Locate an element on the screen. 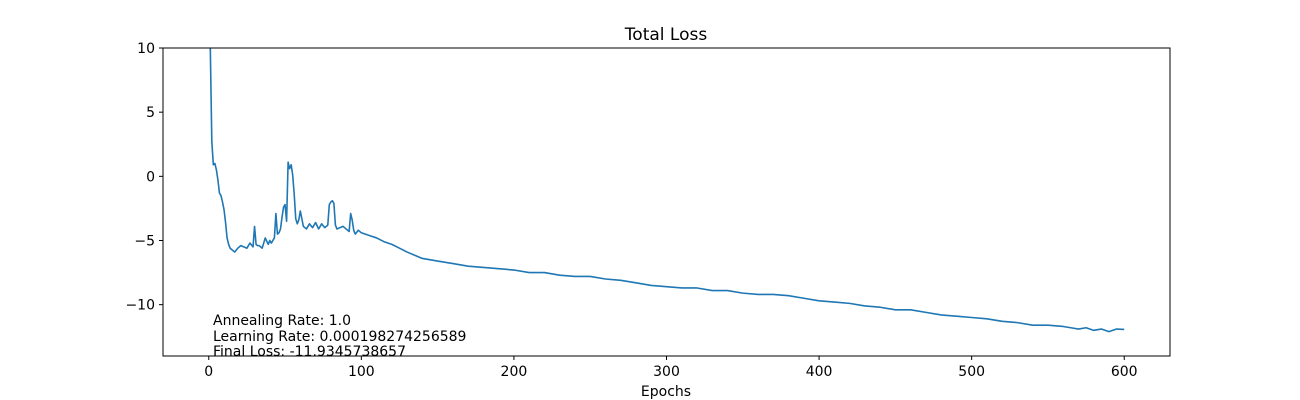 The width and height of the screenshot is (1300, 400). final-loss-annotation: Final Loss: -11.9345738657 is located at coordinates (309, 352).